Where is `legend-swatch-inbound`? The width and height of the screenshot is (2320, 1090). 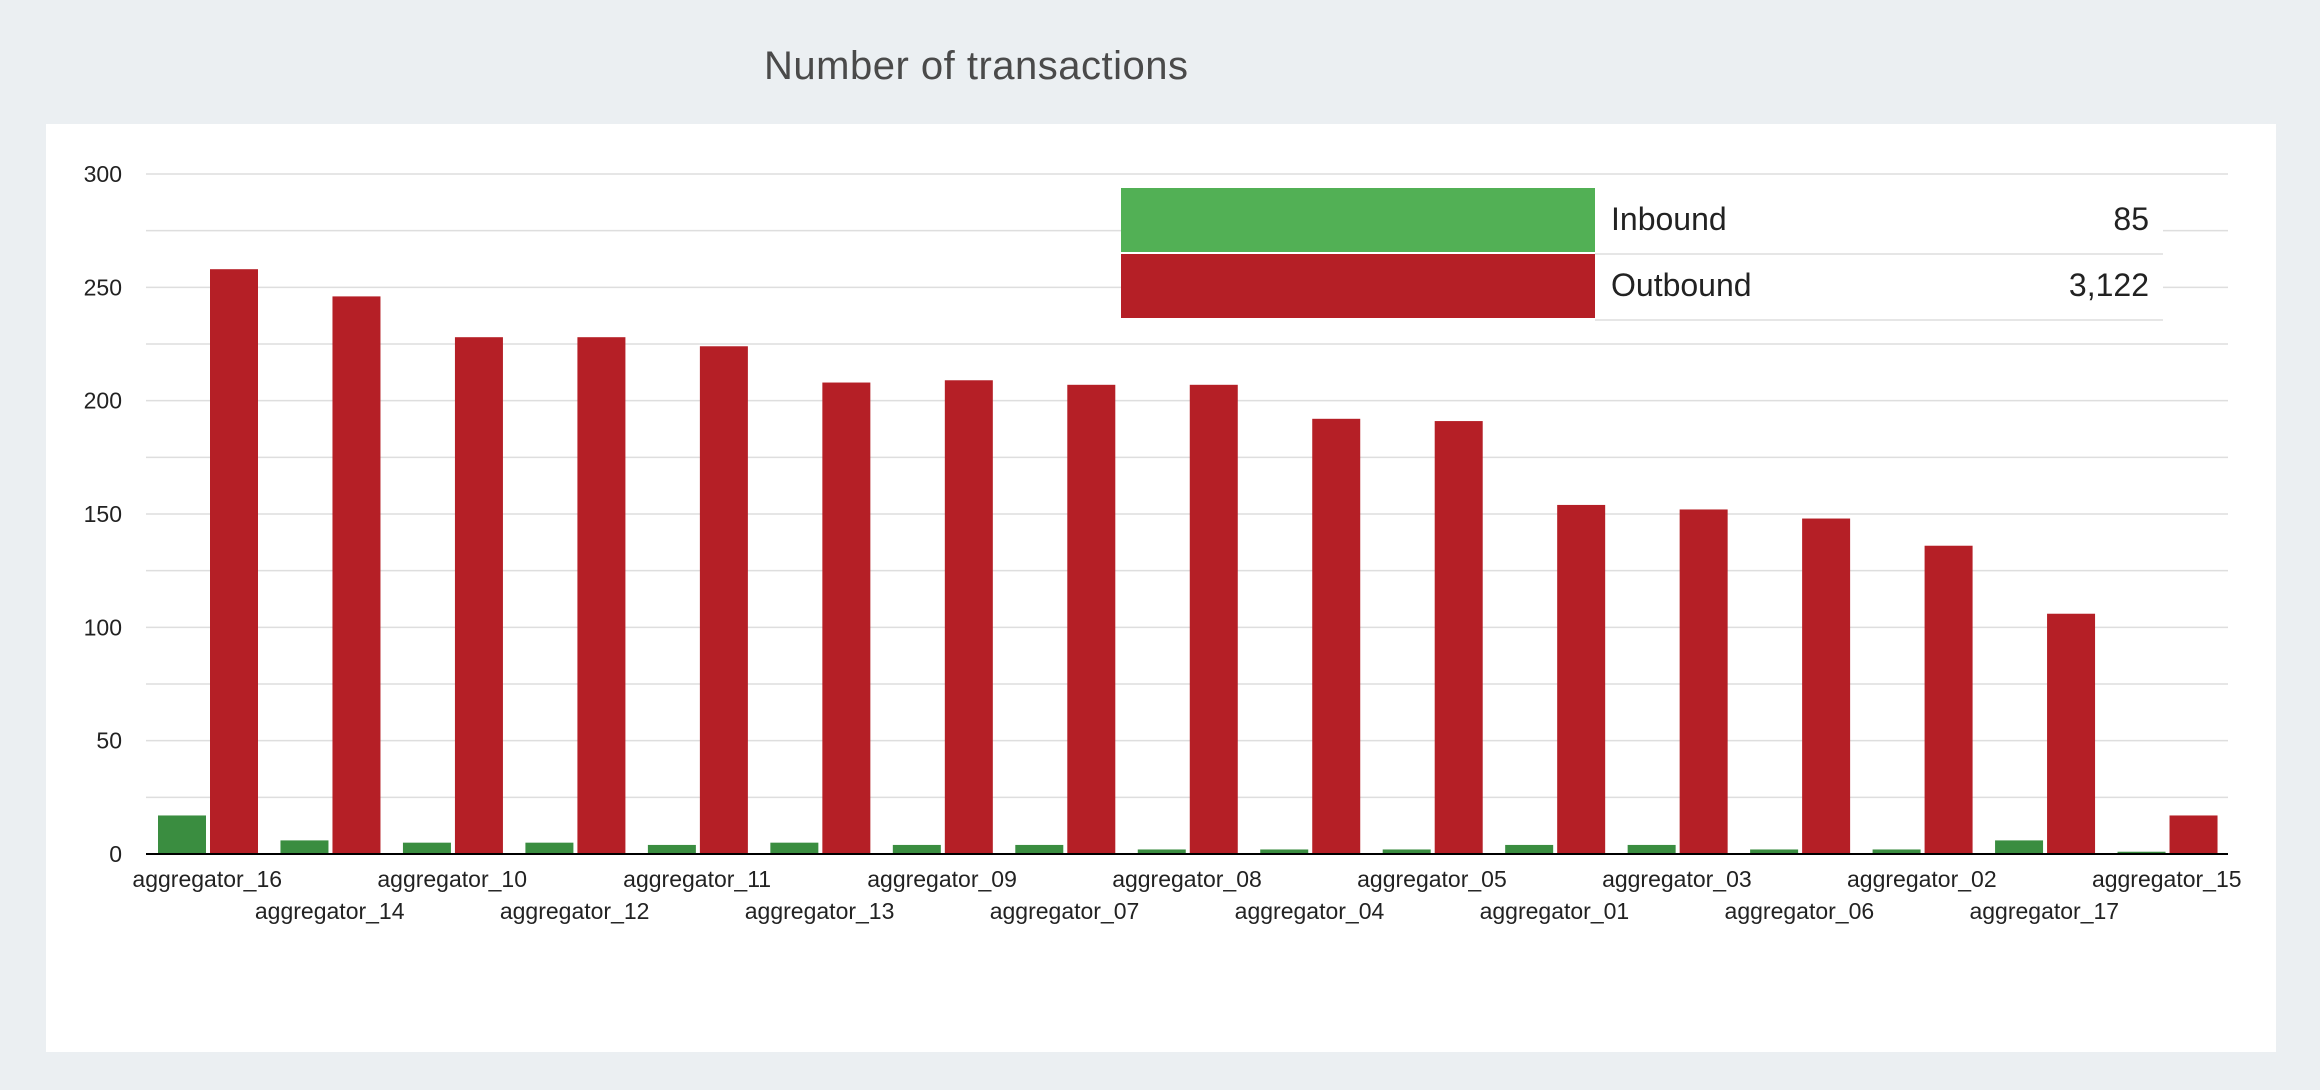
legend-swatch-inbound is located at coordinates (1358, 220).